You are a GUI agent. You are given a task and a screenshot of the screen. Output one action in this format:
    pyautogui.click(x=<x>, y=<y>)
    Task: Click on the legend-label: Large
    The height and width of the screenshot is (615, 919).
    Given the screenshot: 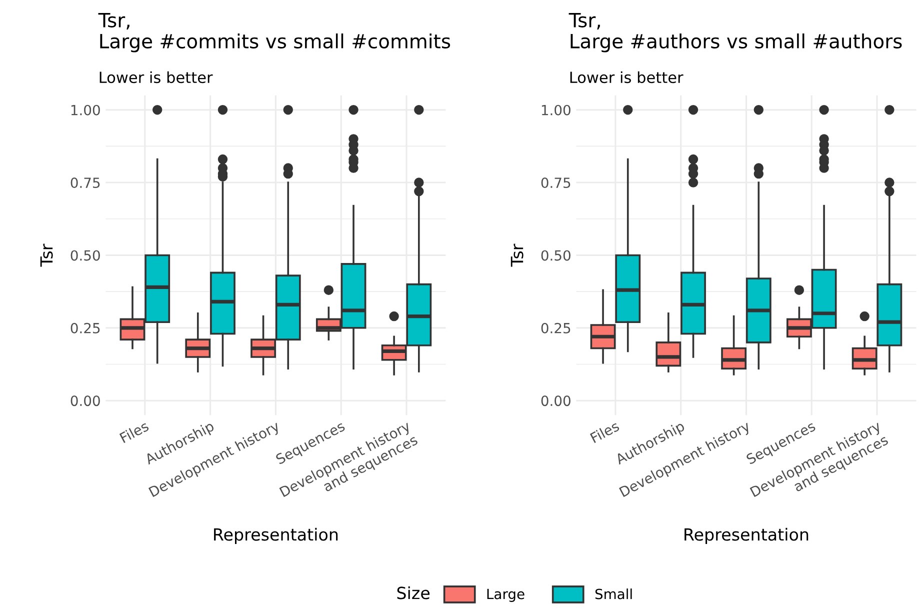 What is the action you would take?
    pyautogui.click(x=505, y=595)
    